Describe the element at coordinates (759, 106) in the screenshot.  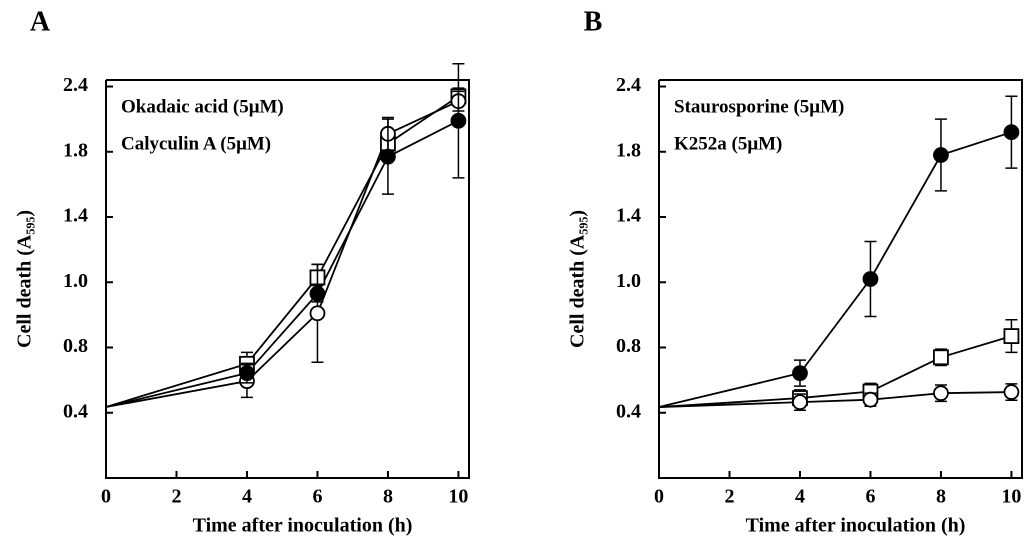
I see `annotation: Staurosporine (5μM)` at that location.